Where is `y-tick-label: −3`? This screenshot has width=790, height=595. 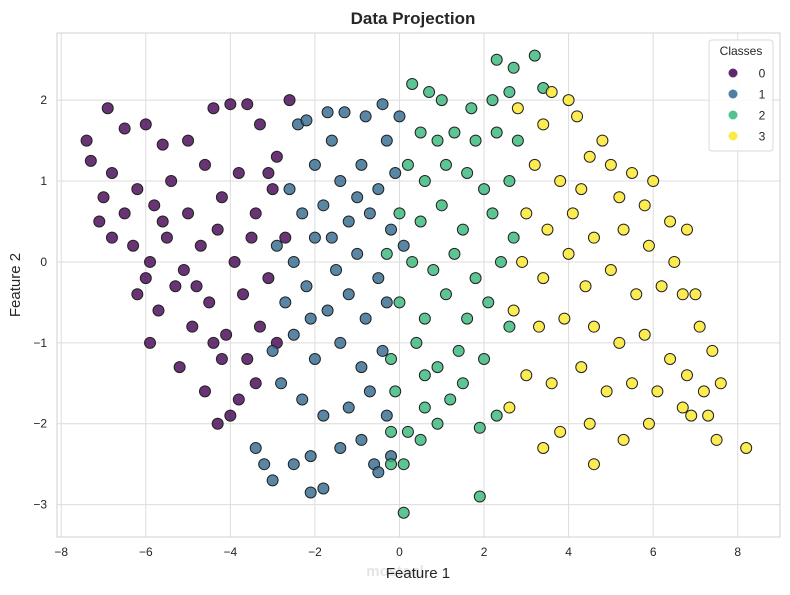
y-tick-label: −3 is located at coordinates (40, 505).